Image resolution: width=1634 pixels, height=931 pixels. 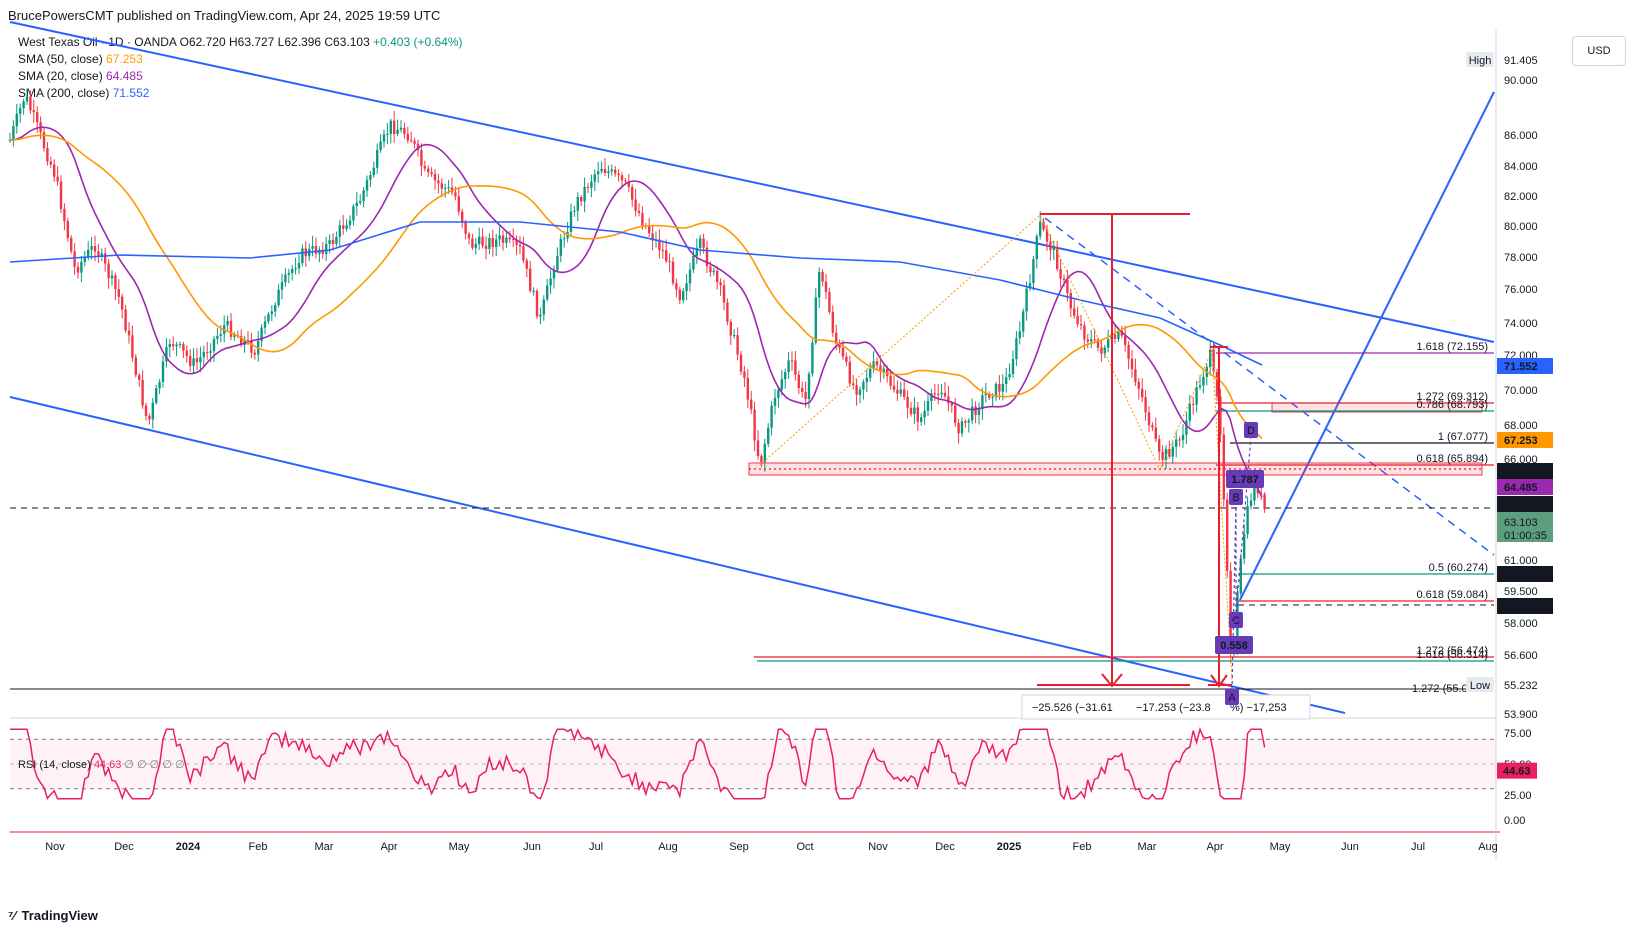 What do you see at coordinates (240, 76) in the screenshot?
I see `legend-sma20-row: SMA (20, close) 64.485` at bounding box center [240, 76].